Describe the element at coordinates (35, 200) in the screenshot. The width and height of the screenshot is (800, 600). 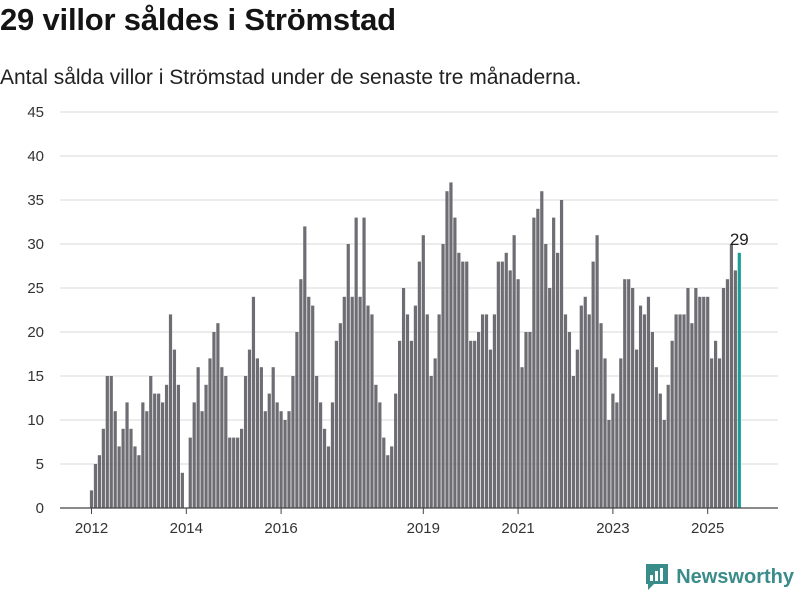
I see `y-tick-label: 35` at that location.